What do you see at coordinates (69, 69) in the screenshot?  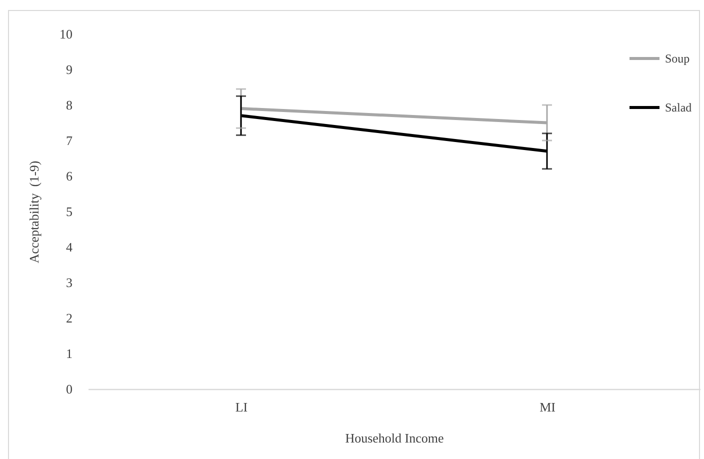 I see `y-tick-label: 9` at bounding box center [69, 69].